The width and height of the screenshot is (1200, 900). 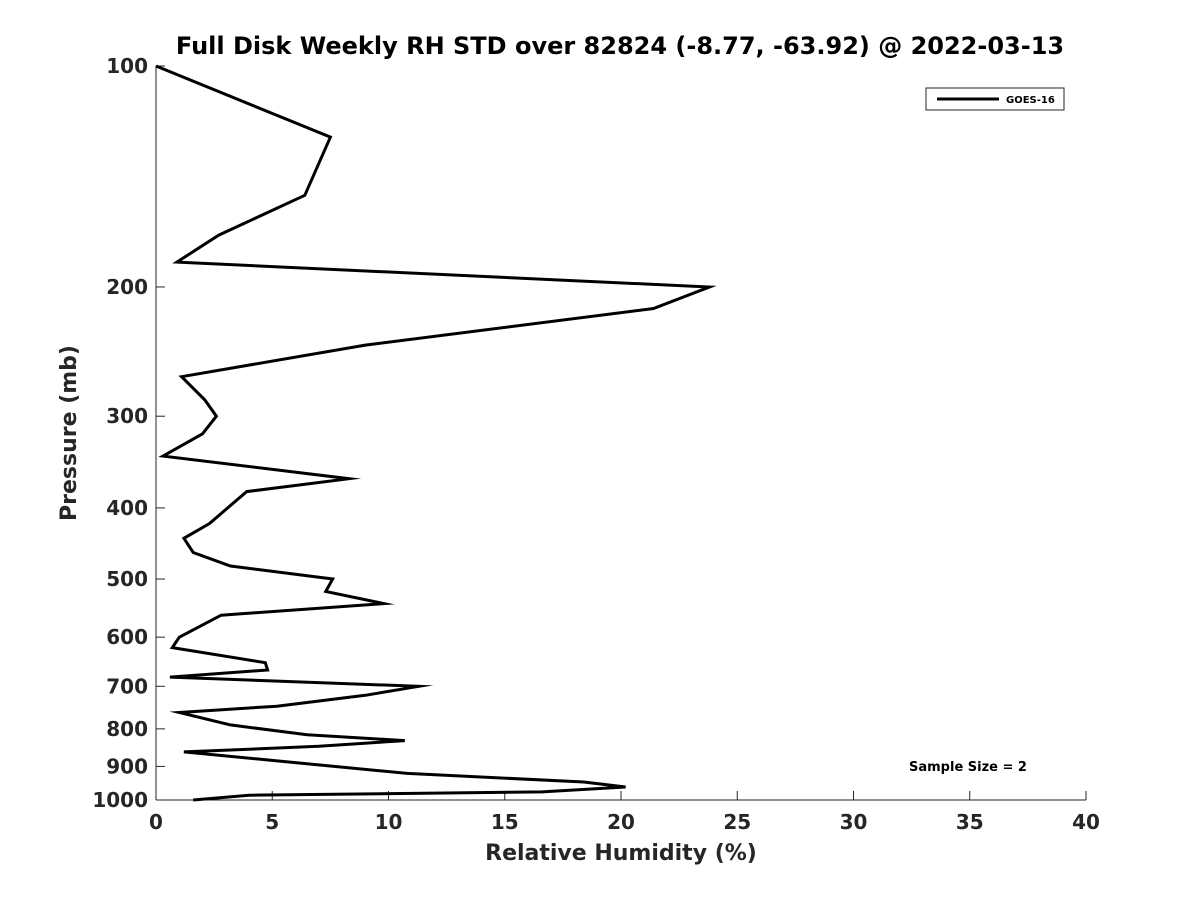 What do you see at coordinates (737, 822) in the screenshot?
I see `x-tick-label: 25` at bounding box center [737, 822].